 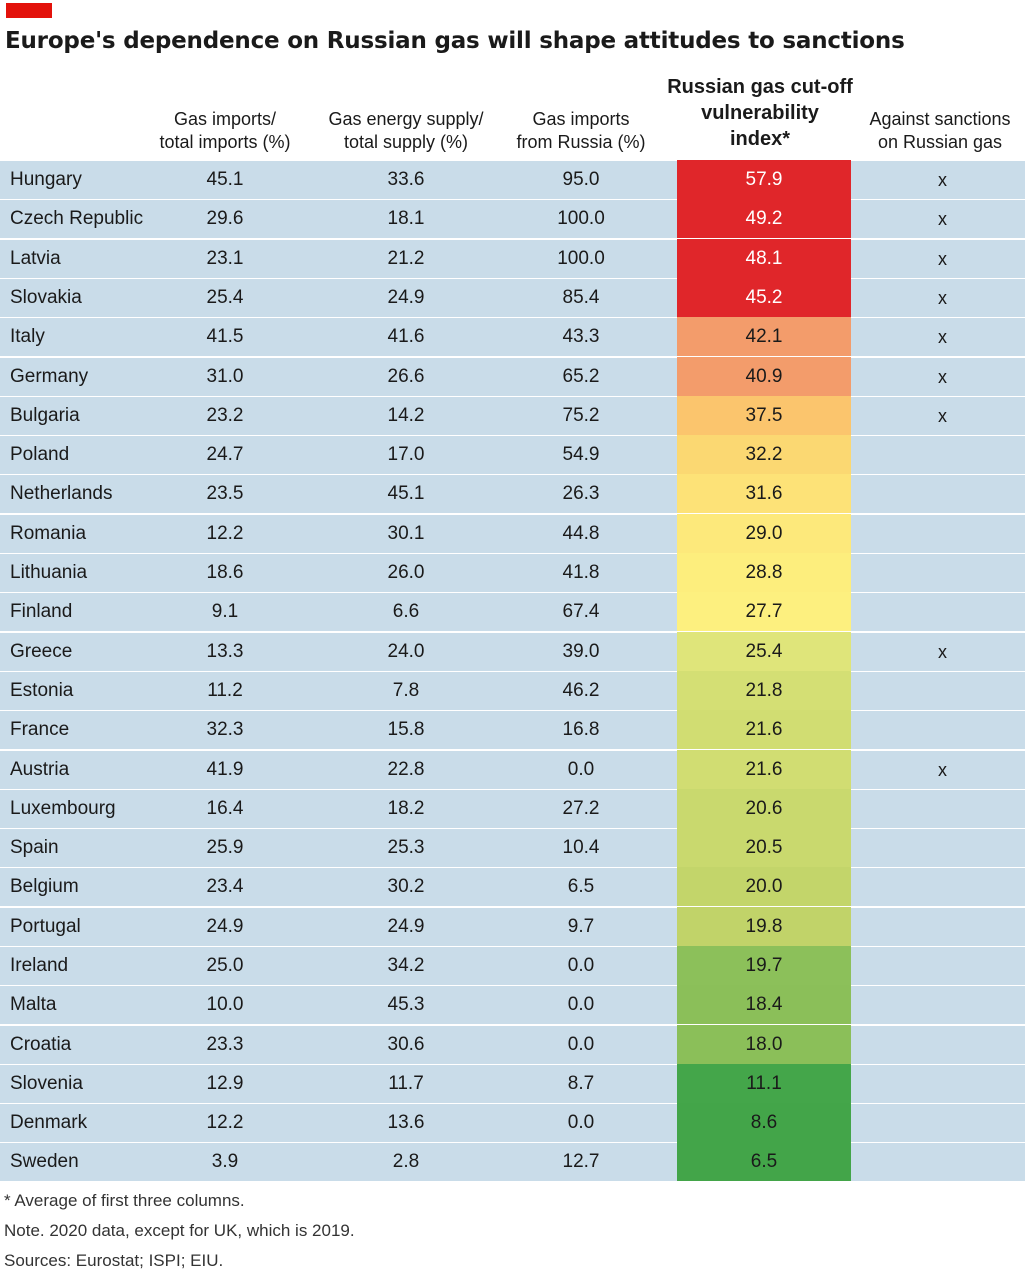 What do you see at coordinates (406, 336) in the screenshot?
I see `cell-gas-supply: 41.6` at bounding box center [406, 336].